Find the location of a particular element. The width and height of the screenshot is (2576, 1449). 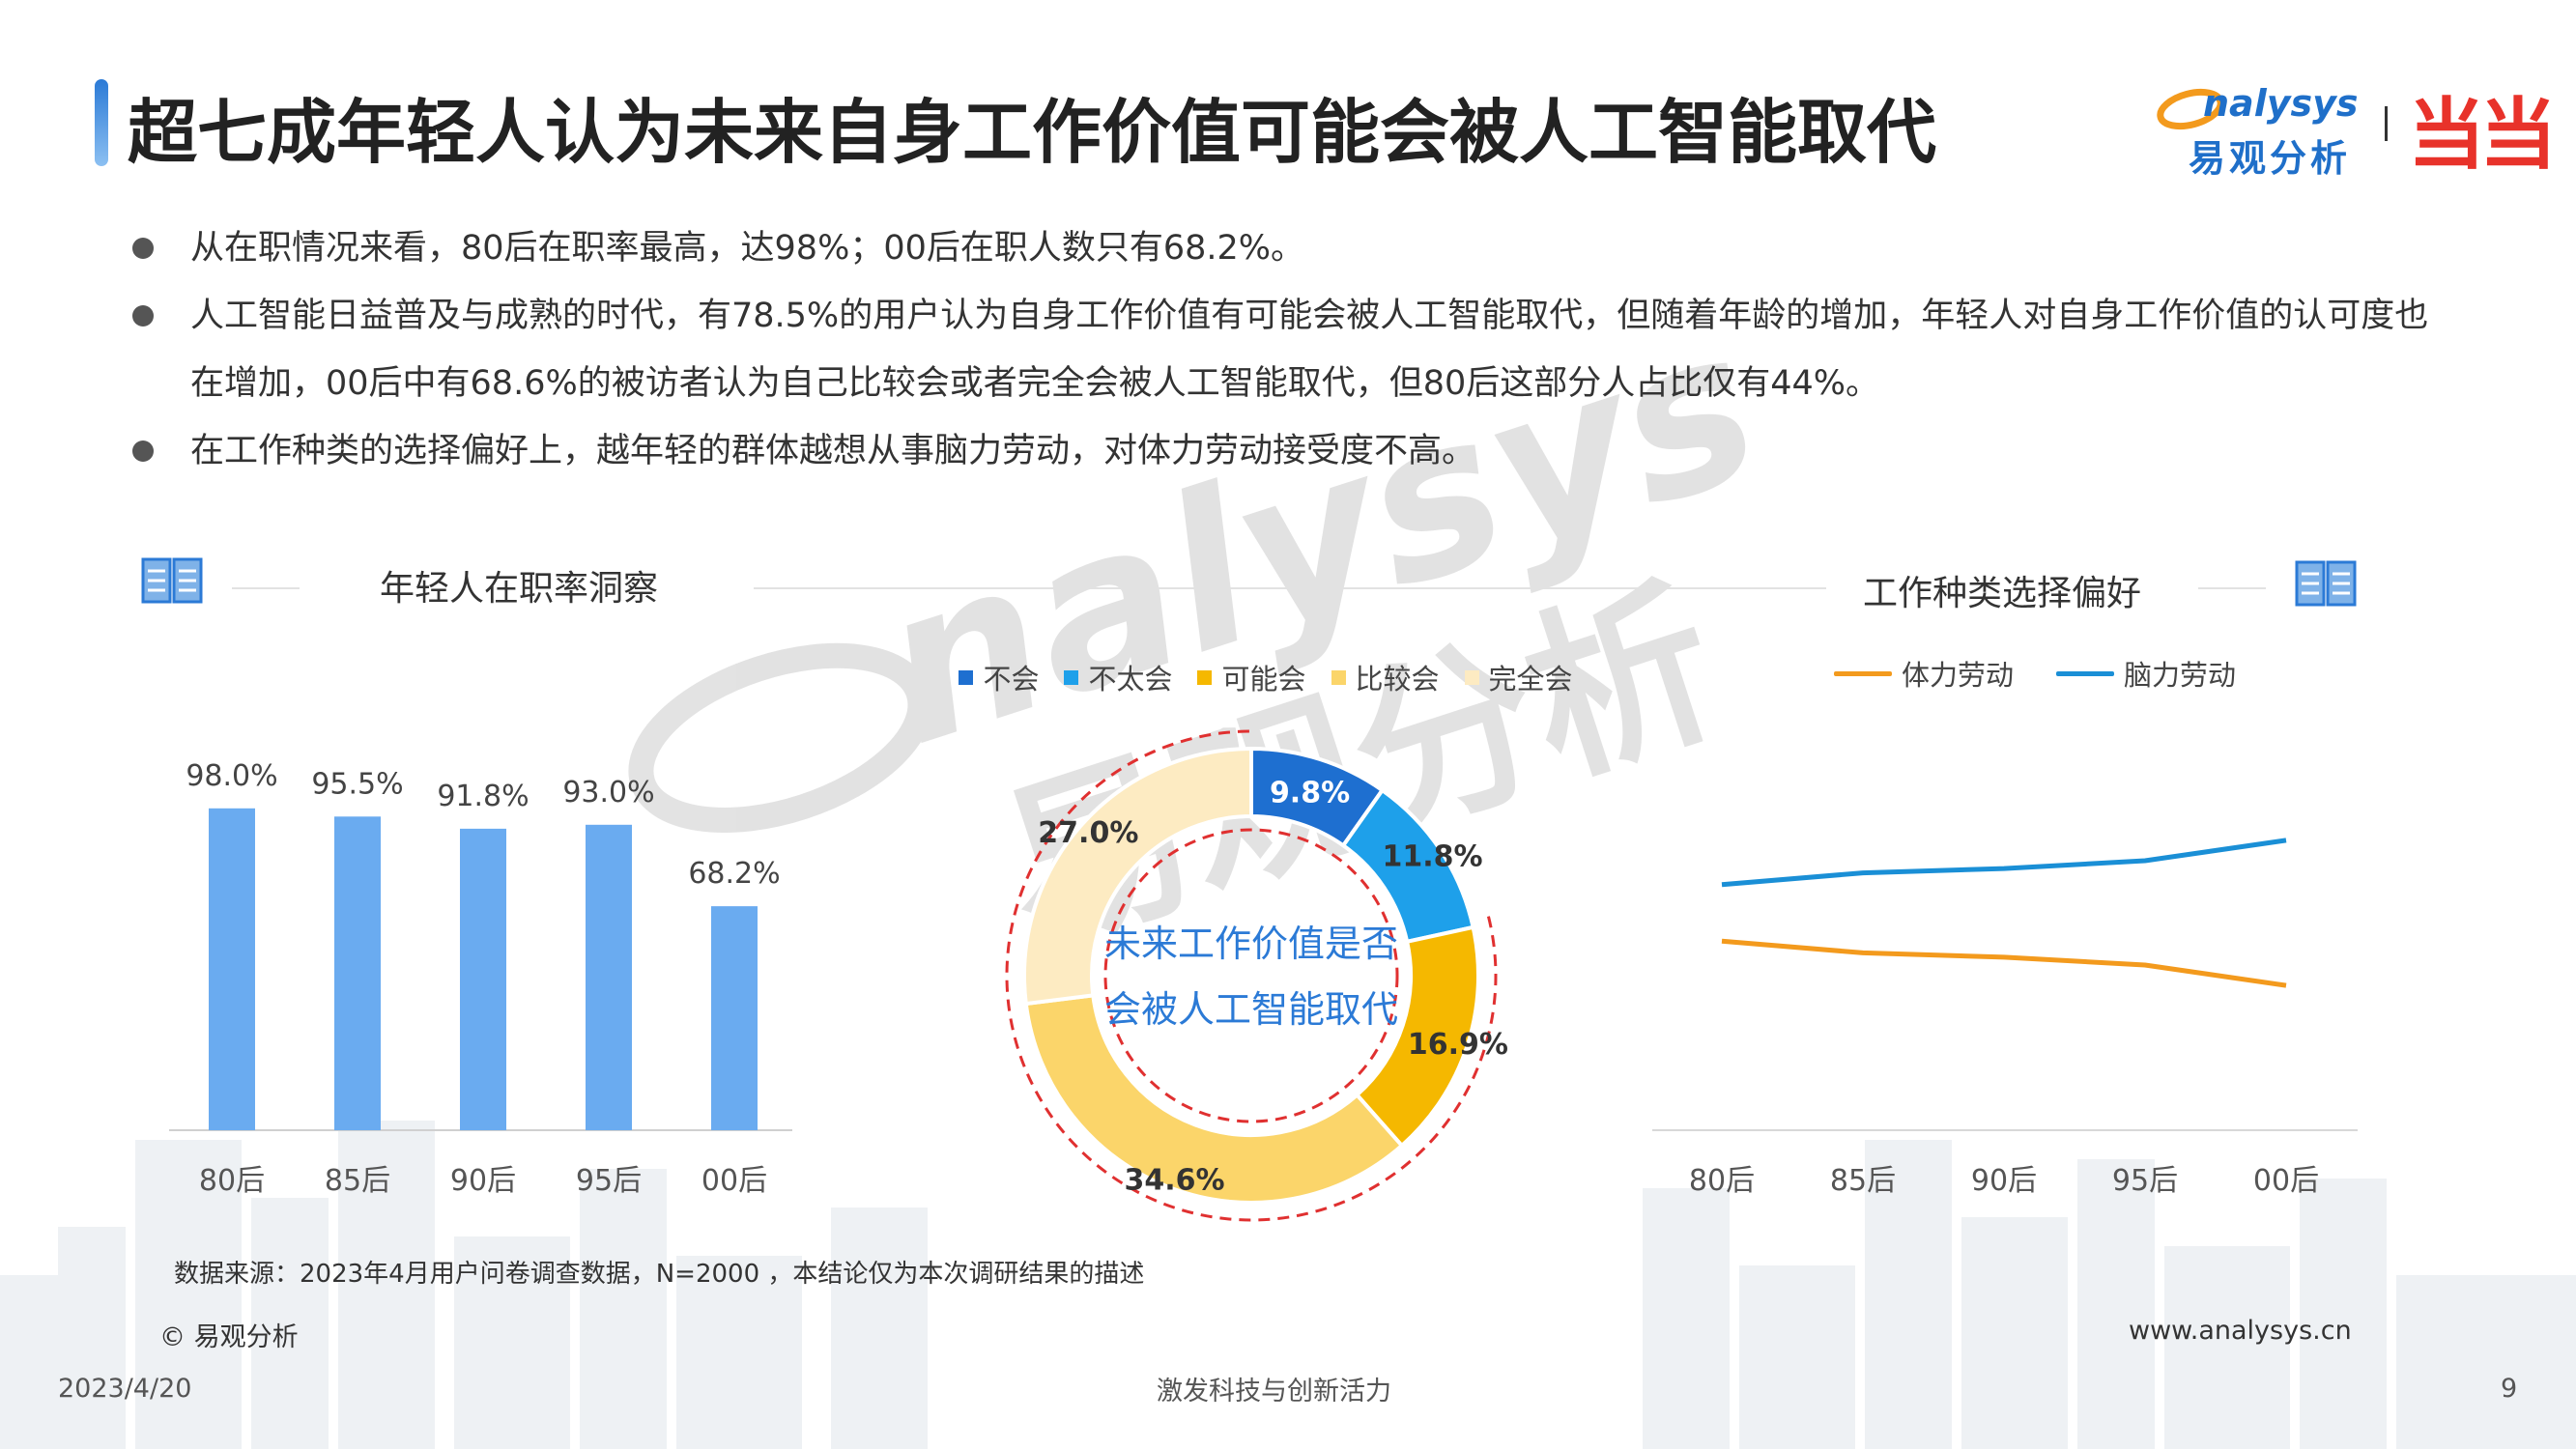

donut-value-label: 11.8% is located at coordinates (1433, 857).